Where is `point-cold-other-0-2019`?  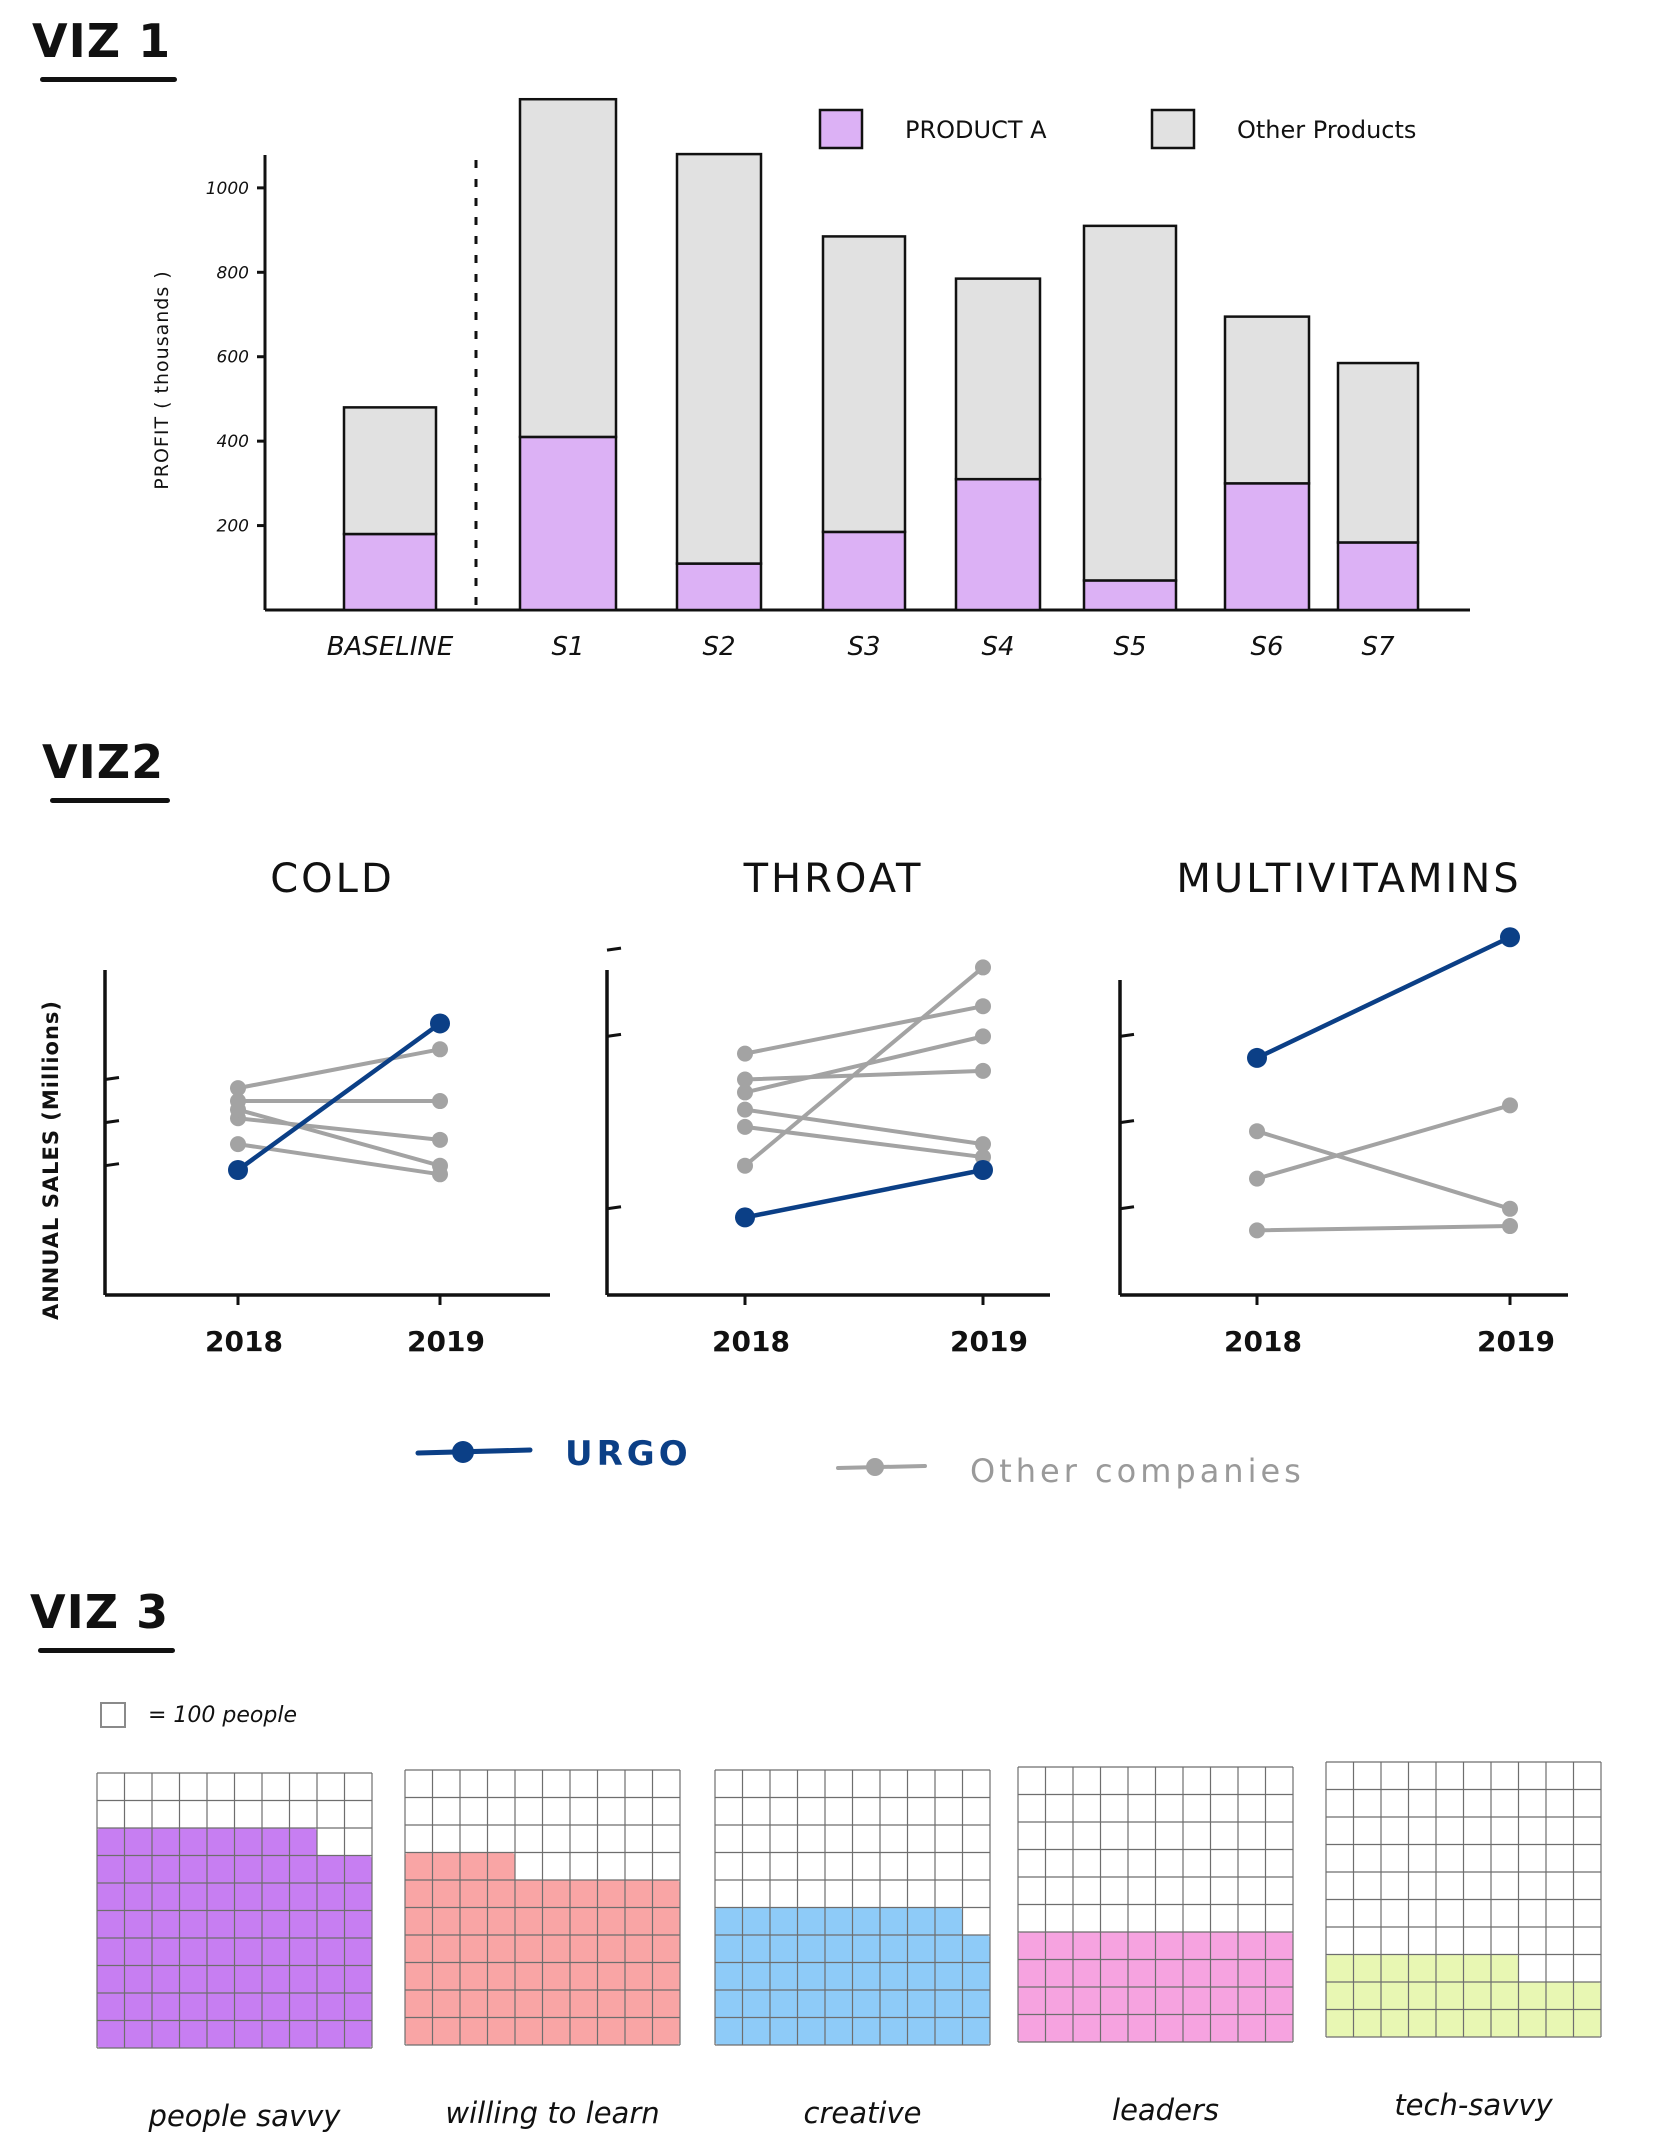
point-cold-other-0-2019 is located at coordinates (440, 1049).